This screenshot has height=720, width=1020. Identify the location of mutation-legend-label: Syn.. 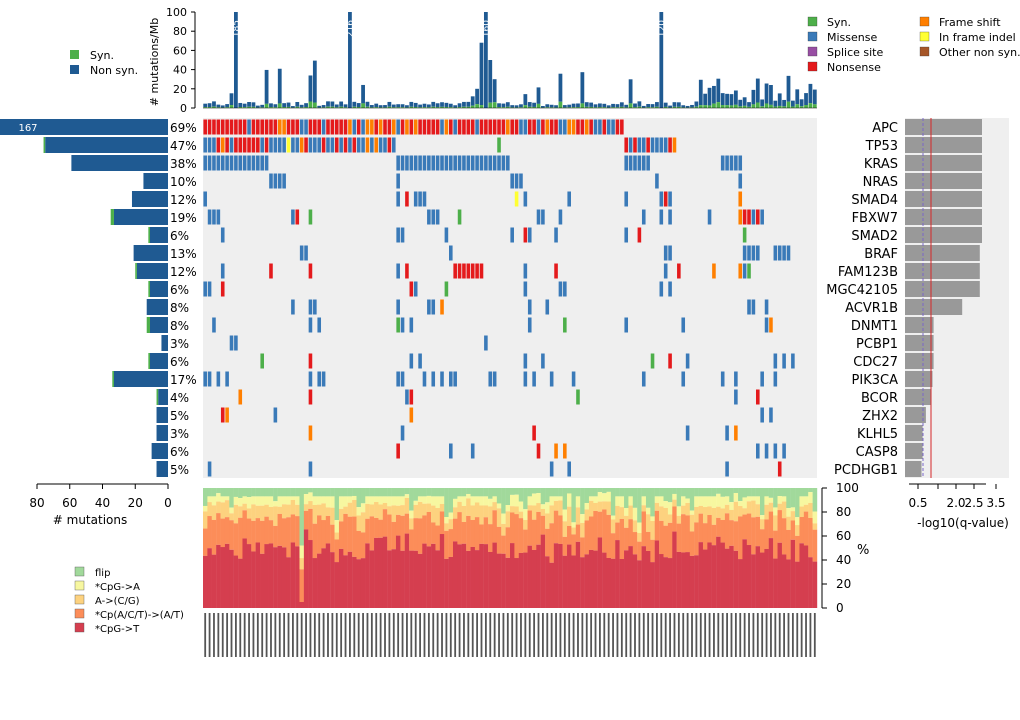
(839, 22).